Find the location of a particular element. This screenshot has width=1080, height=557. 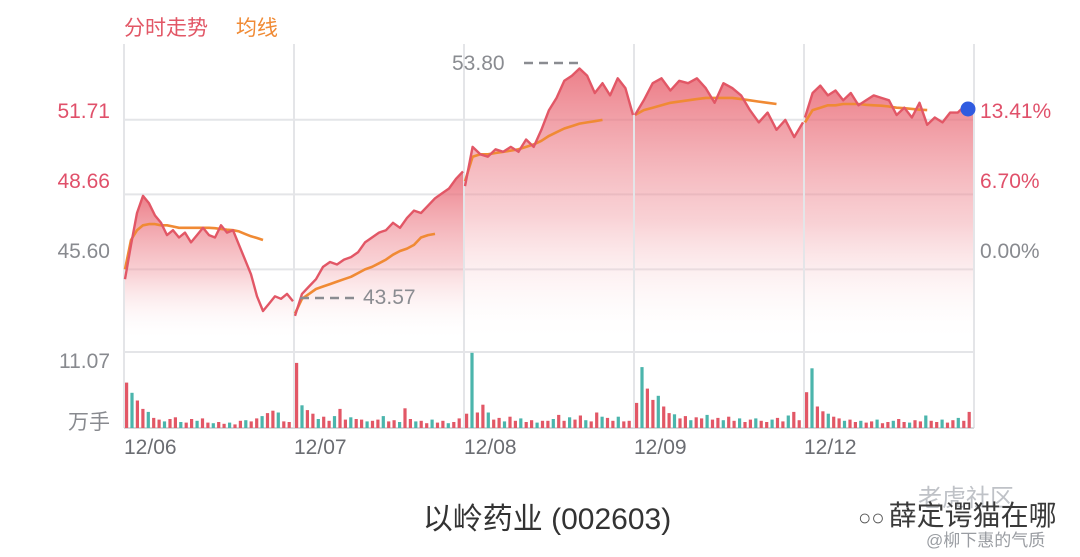

date-label: 12/12 is located at coordinates (830, 447).